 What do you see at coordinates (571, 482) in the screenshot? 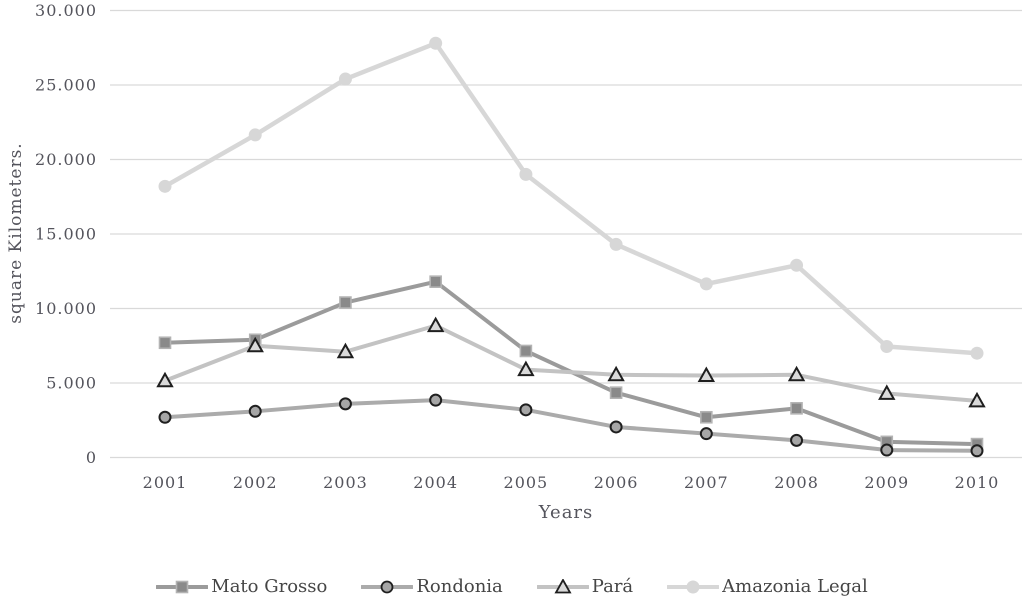
I see `x-axis-tick-labels: 2001 2002 2003 2004 2005 2006 2007 2008 2009 2010` at bounding box center [571, 482].